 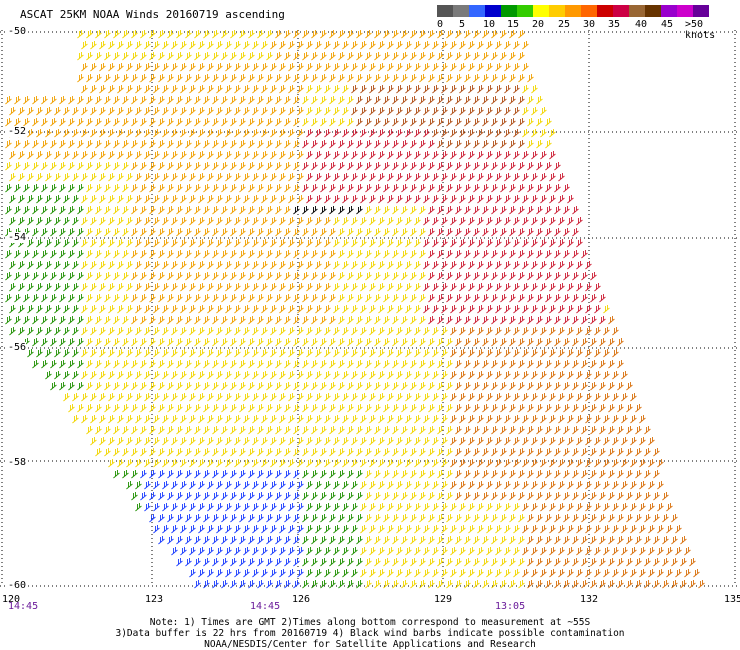 What do you see at coordinates (477, 11) in the screenshot?
I see `scale-swatch` at bounding box center [477, 11].